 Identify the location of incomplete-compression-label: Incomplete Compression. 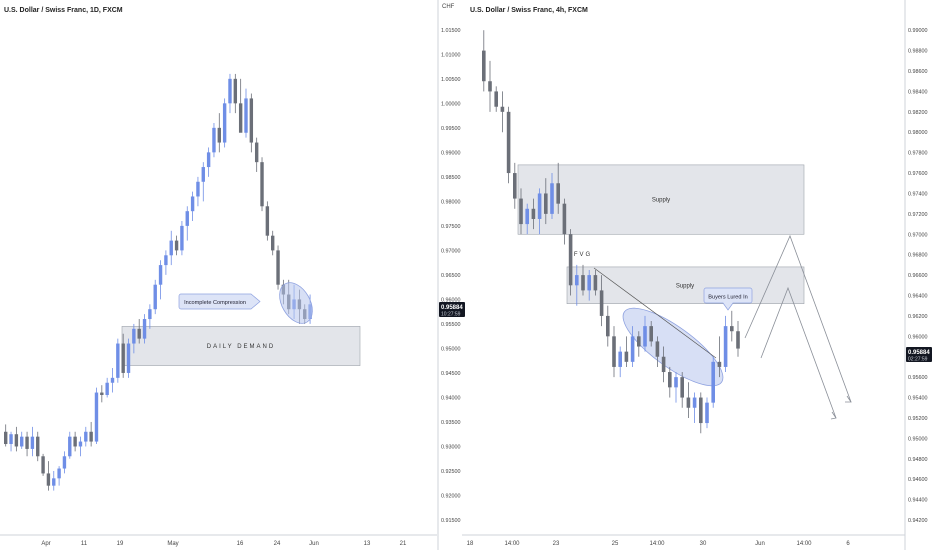
(215, 303).